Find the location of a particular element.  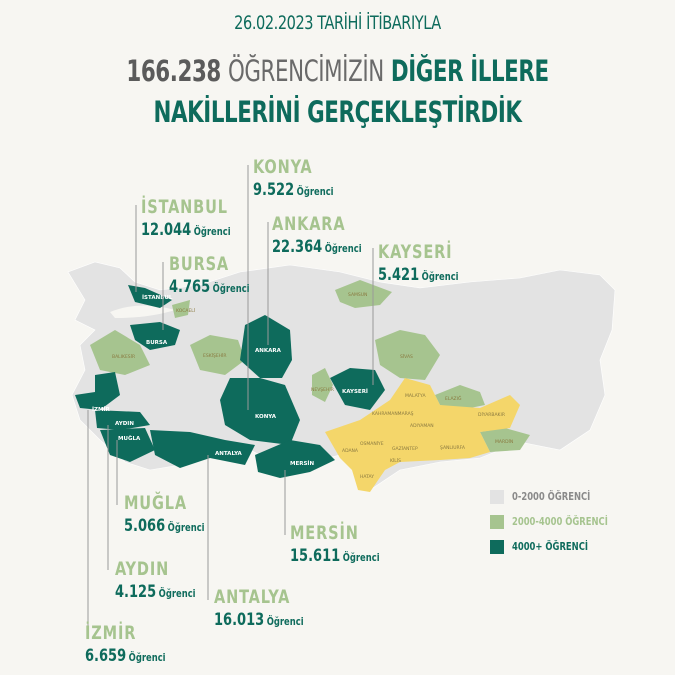

map-label-diyarbakir: DİYARBAKIR is located at coordinates (491, 414).